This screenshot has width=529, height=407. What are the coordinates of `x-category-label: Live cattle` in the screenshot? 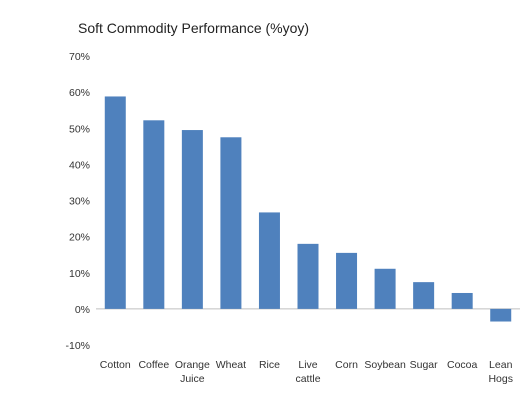 It's located at (307, 372).